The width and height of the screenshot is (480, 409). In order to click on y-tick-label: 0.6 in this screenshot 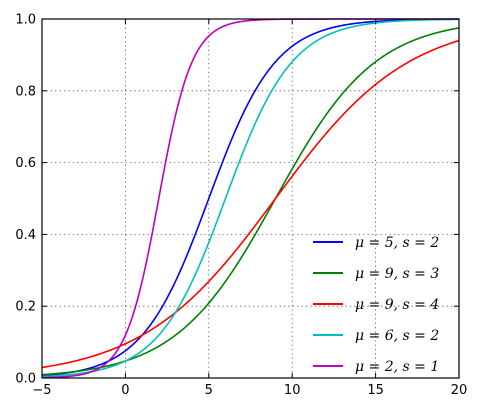, I will do `click(25, 163)`.